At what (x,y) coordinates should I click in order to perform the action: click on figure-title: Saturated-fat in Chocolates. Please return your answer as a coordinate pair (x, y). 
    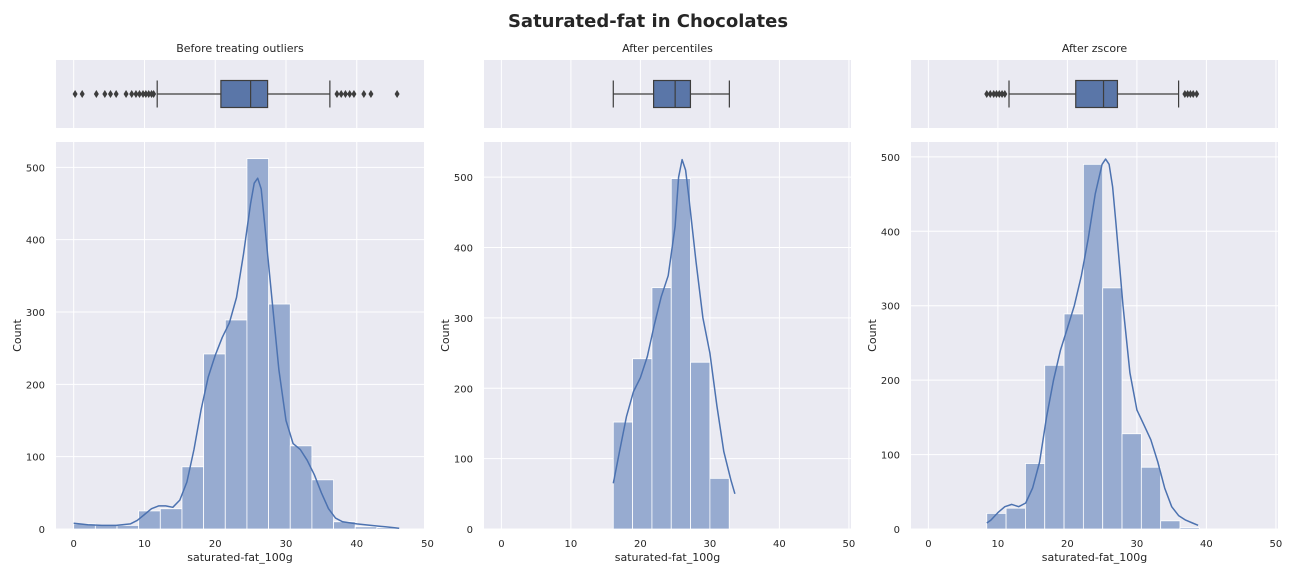
    Looking at the image, I should click on (648, 21).